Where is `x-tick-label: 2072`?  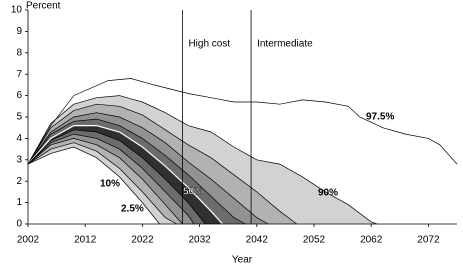
x-tick-label: 2072 is located at coordinates (428, 240).